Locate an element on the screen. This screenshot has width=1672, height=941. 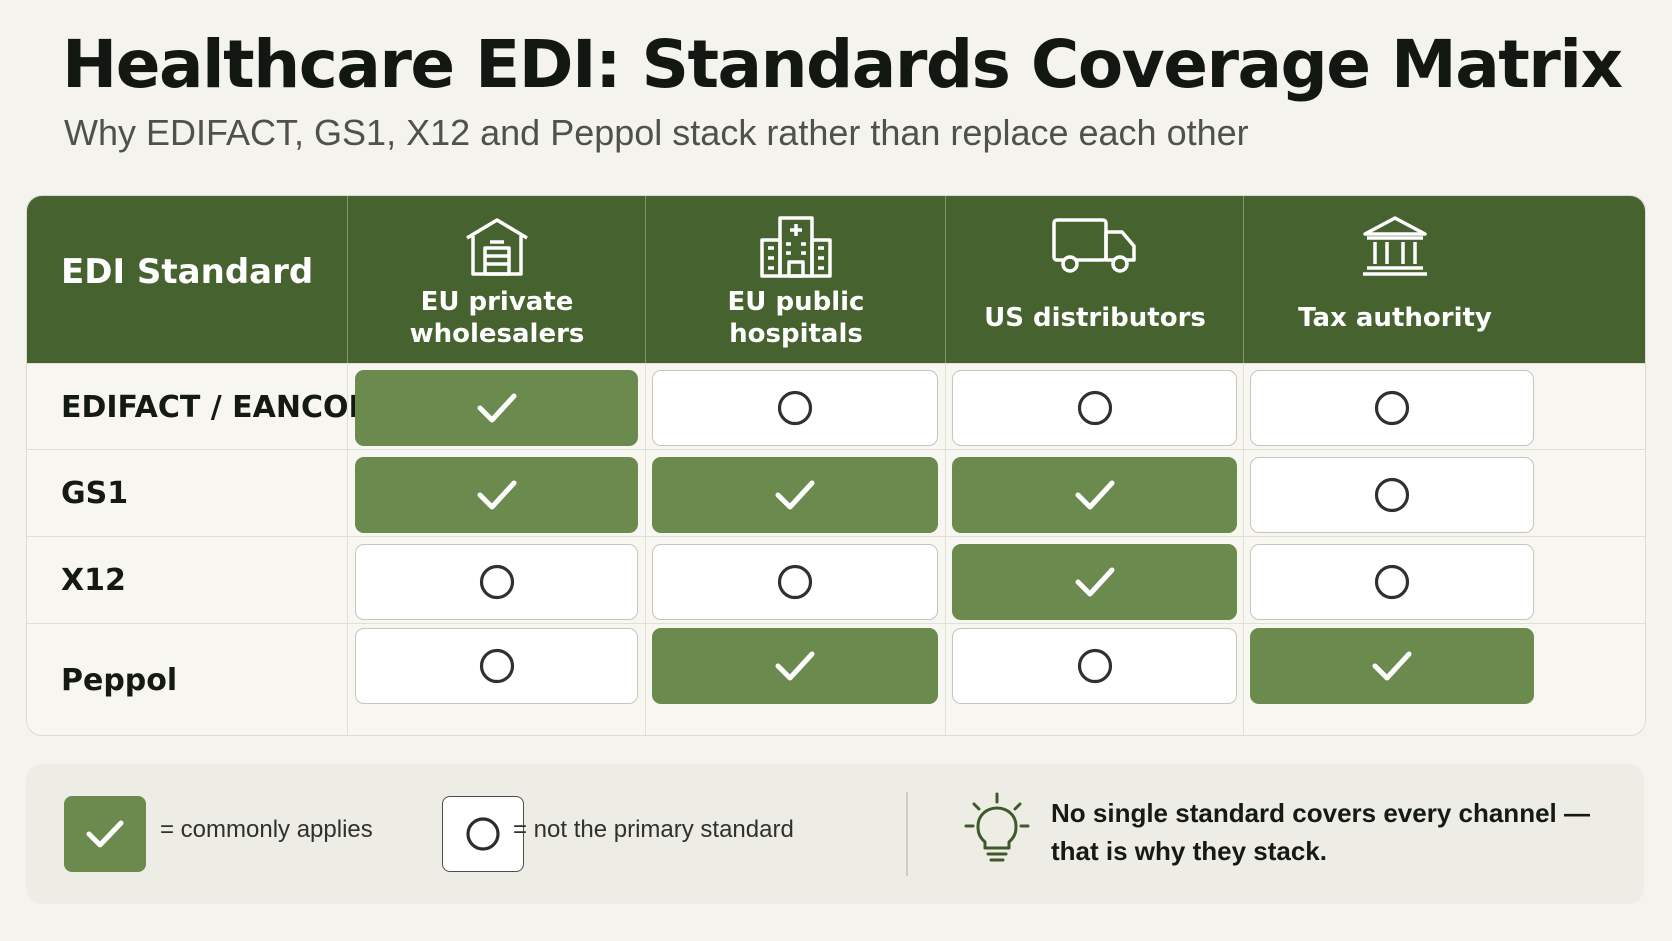
hospital-icon is located at coordinates (796, 247).